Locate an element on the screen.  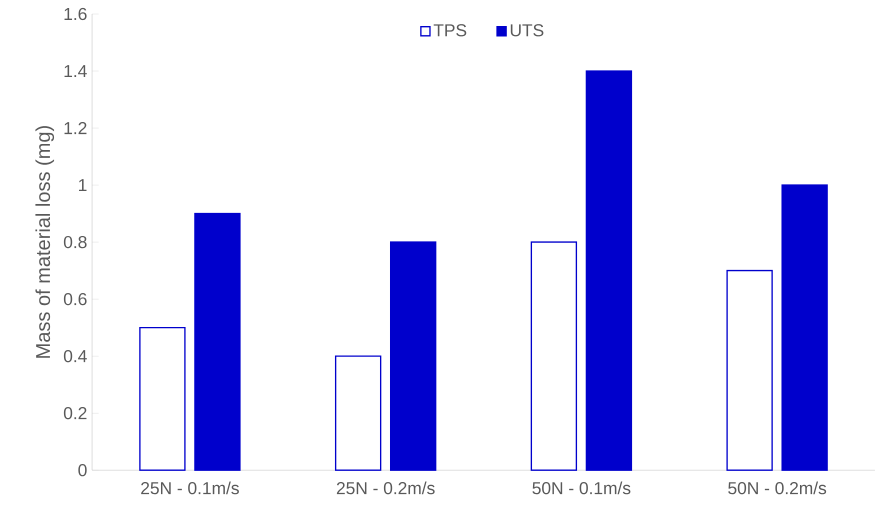
x-tick-label: 25N - 0.2m/s is located at coordinates (385, 487).